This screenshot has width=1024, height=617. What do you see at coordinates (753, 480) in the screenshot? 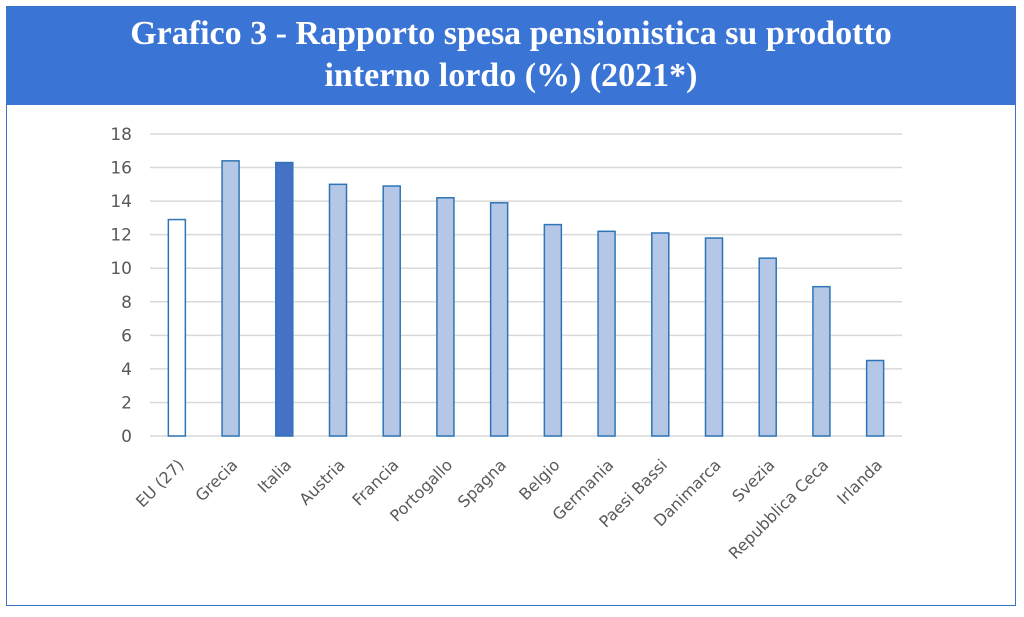
I see `x-category-label: Svezia` at bounding box center [753, 480].